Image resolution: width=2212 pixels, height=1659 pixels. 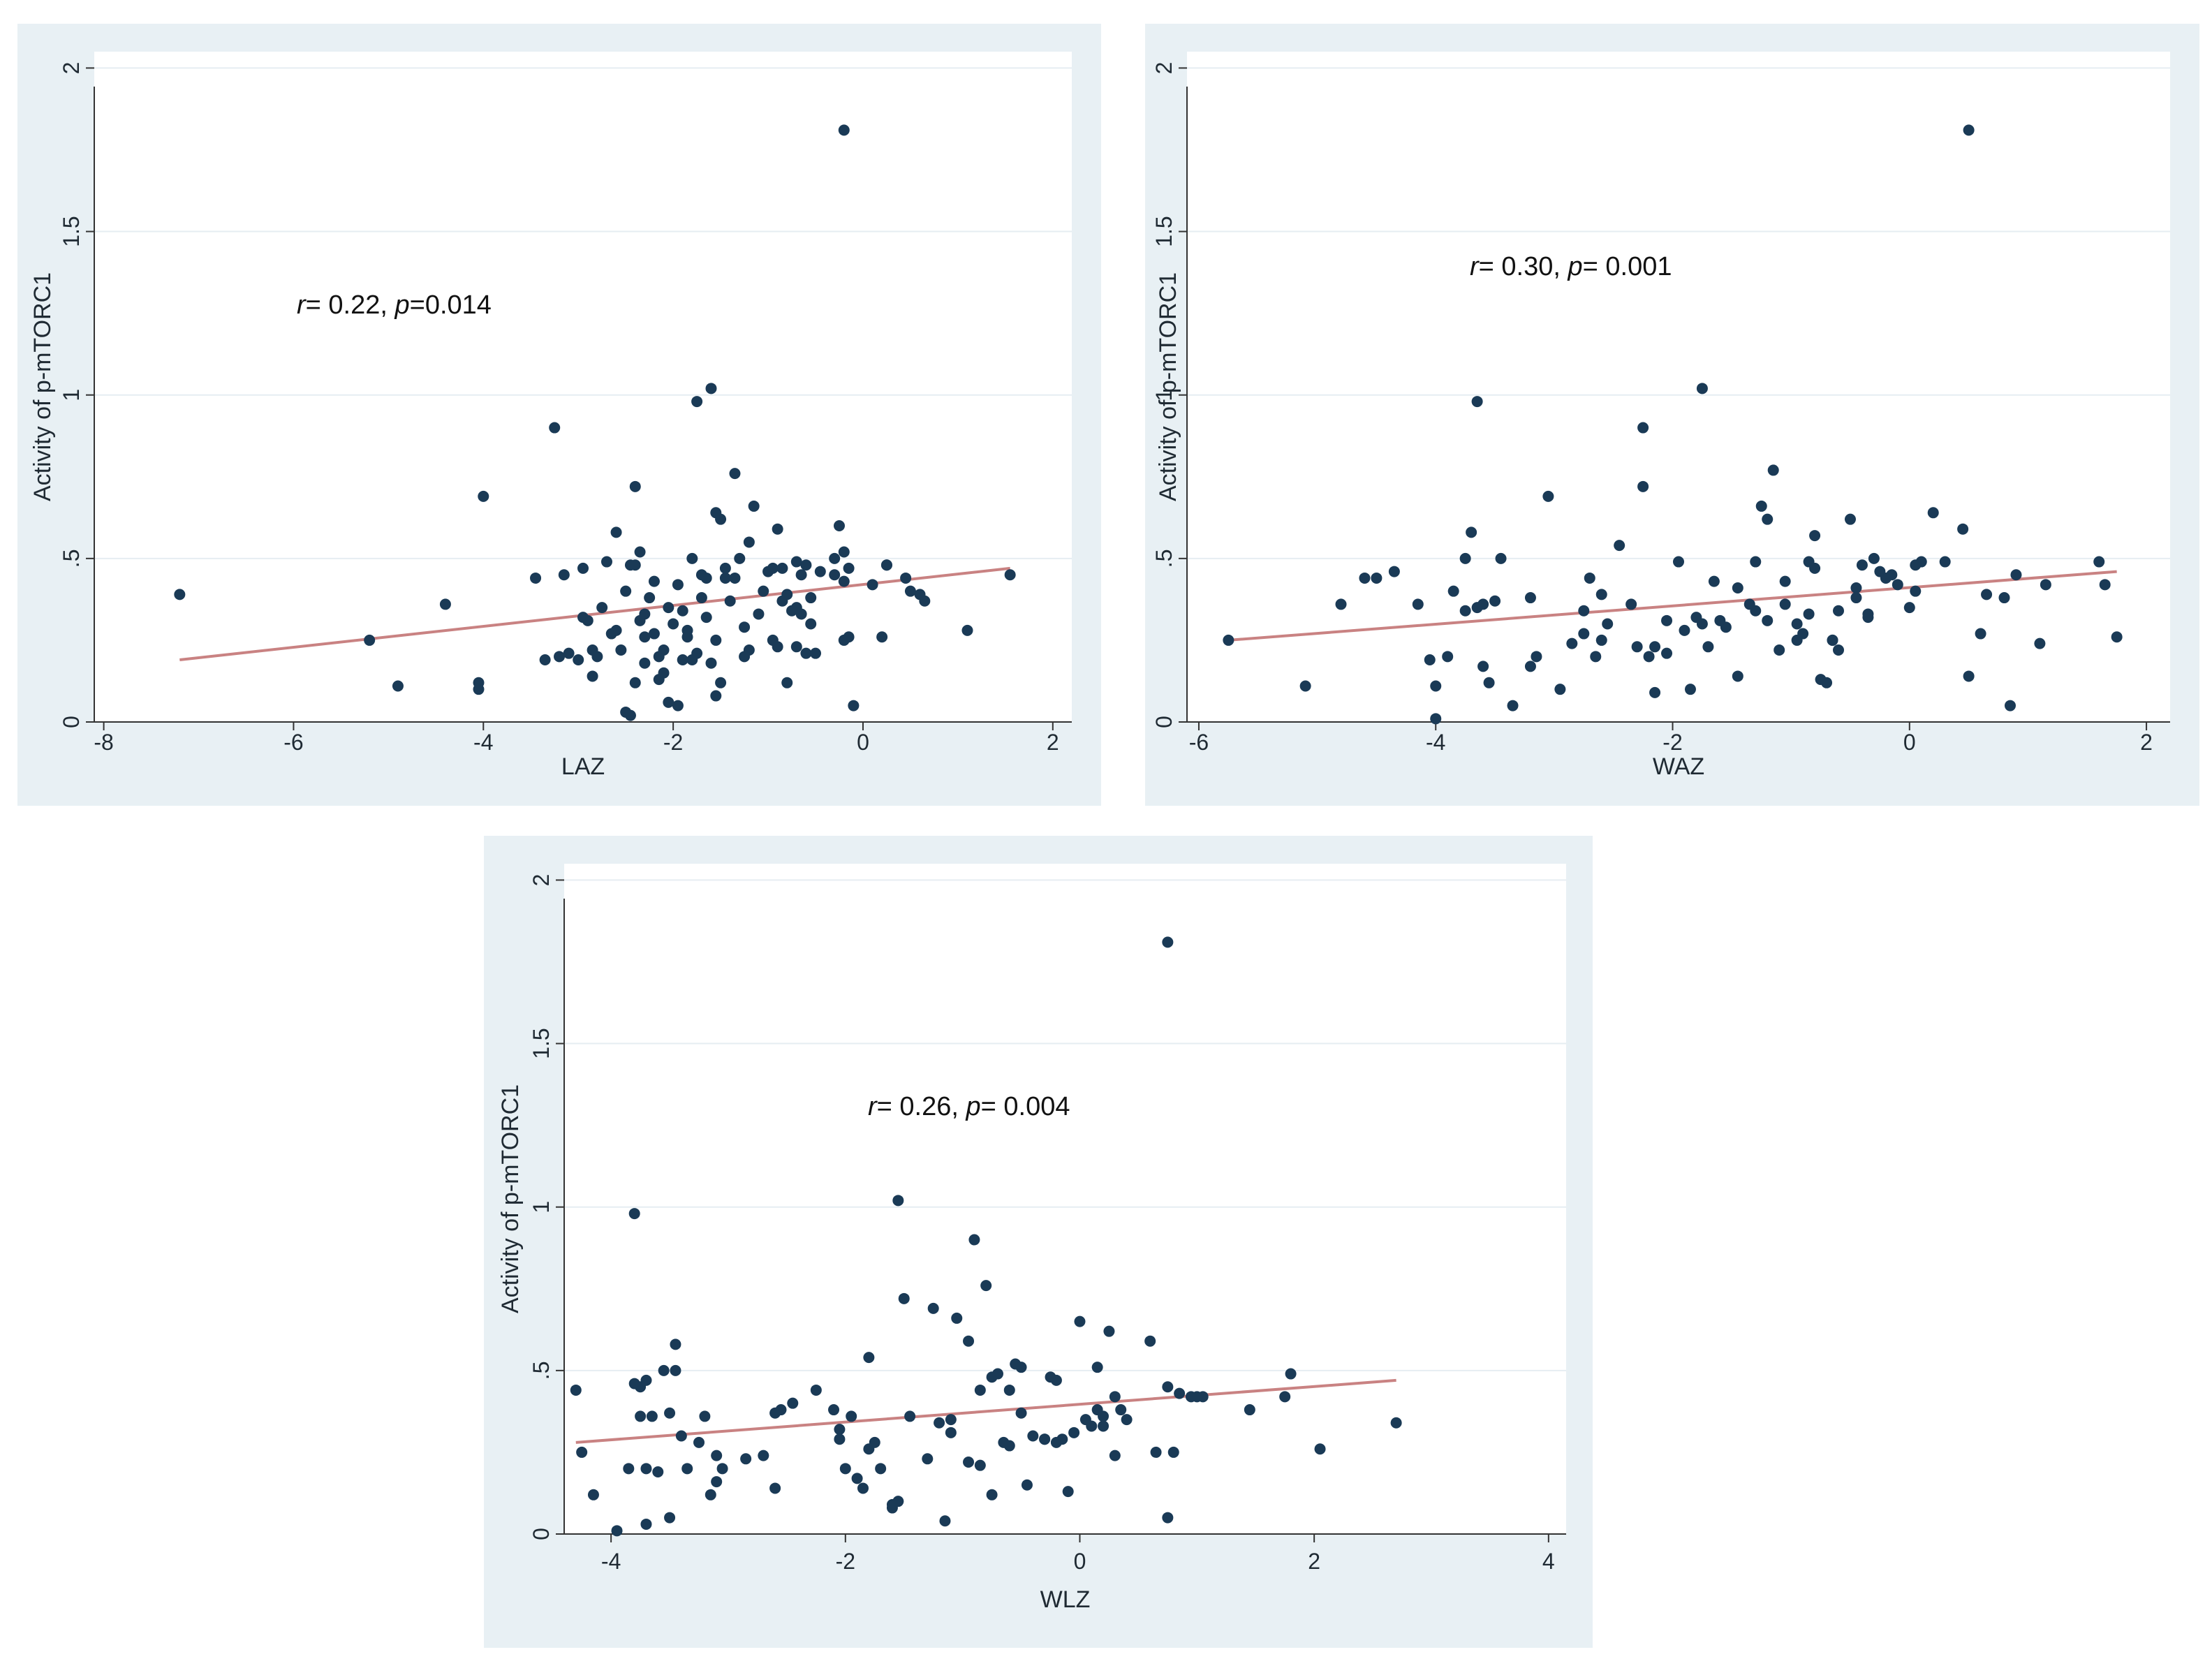 I want to click on wlz-y-axis-title: Activity of p-mTORC1, so click(x=510, y=1198).